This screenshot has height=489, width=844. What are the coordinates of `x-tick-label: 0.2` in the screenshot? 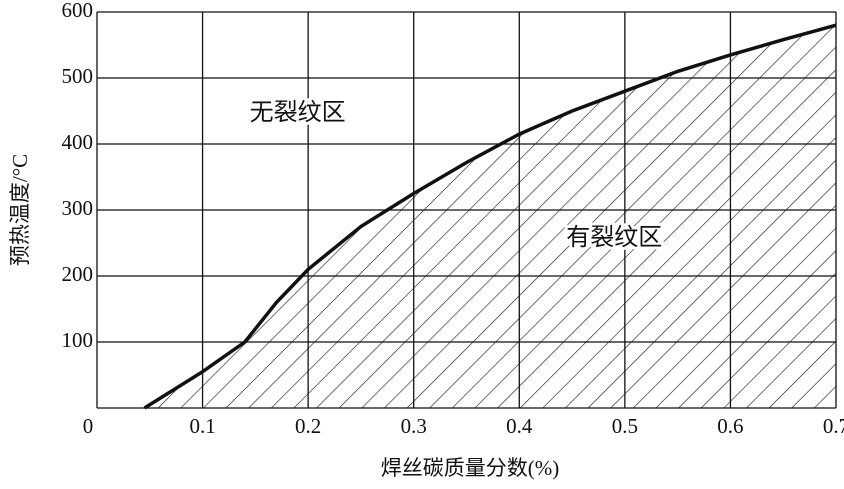 It's located at (308, 426).